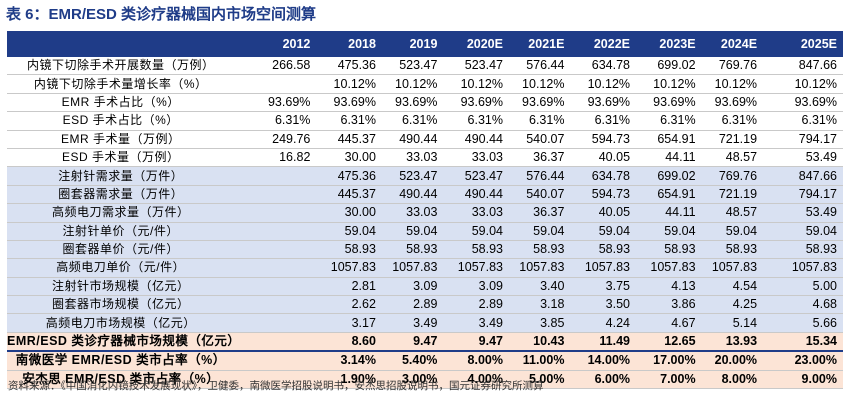  What do you see at coordinates (732, 287) in the screenshot?
I see `table-cell: 4.54` at bounding box center [732, 287].